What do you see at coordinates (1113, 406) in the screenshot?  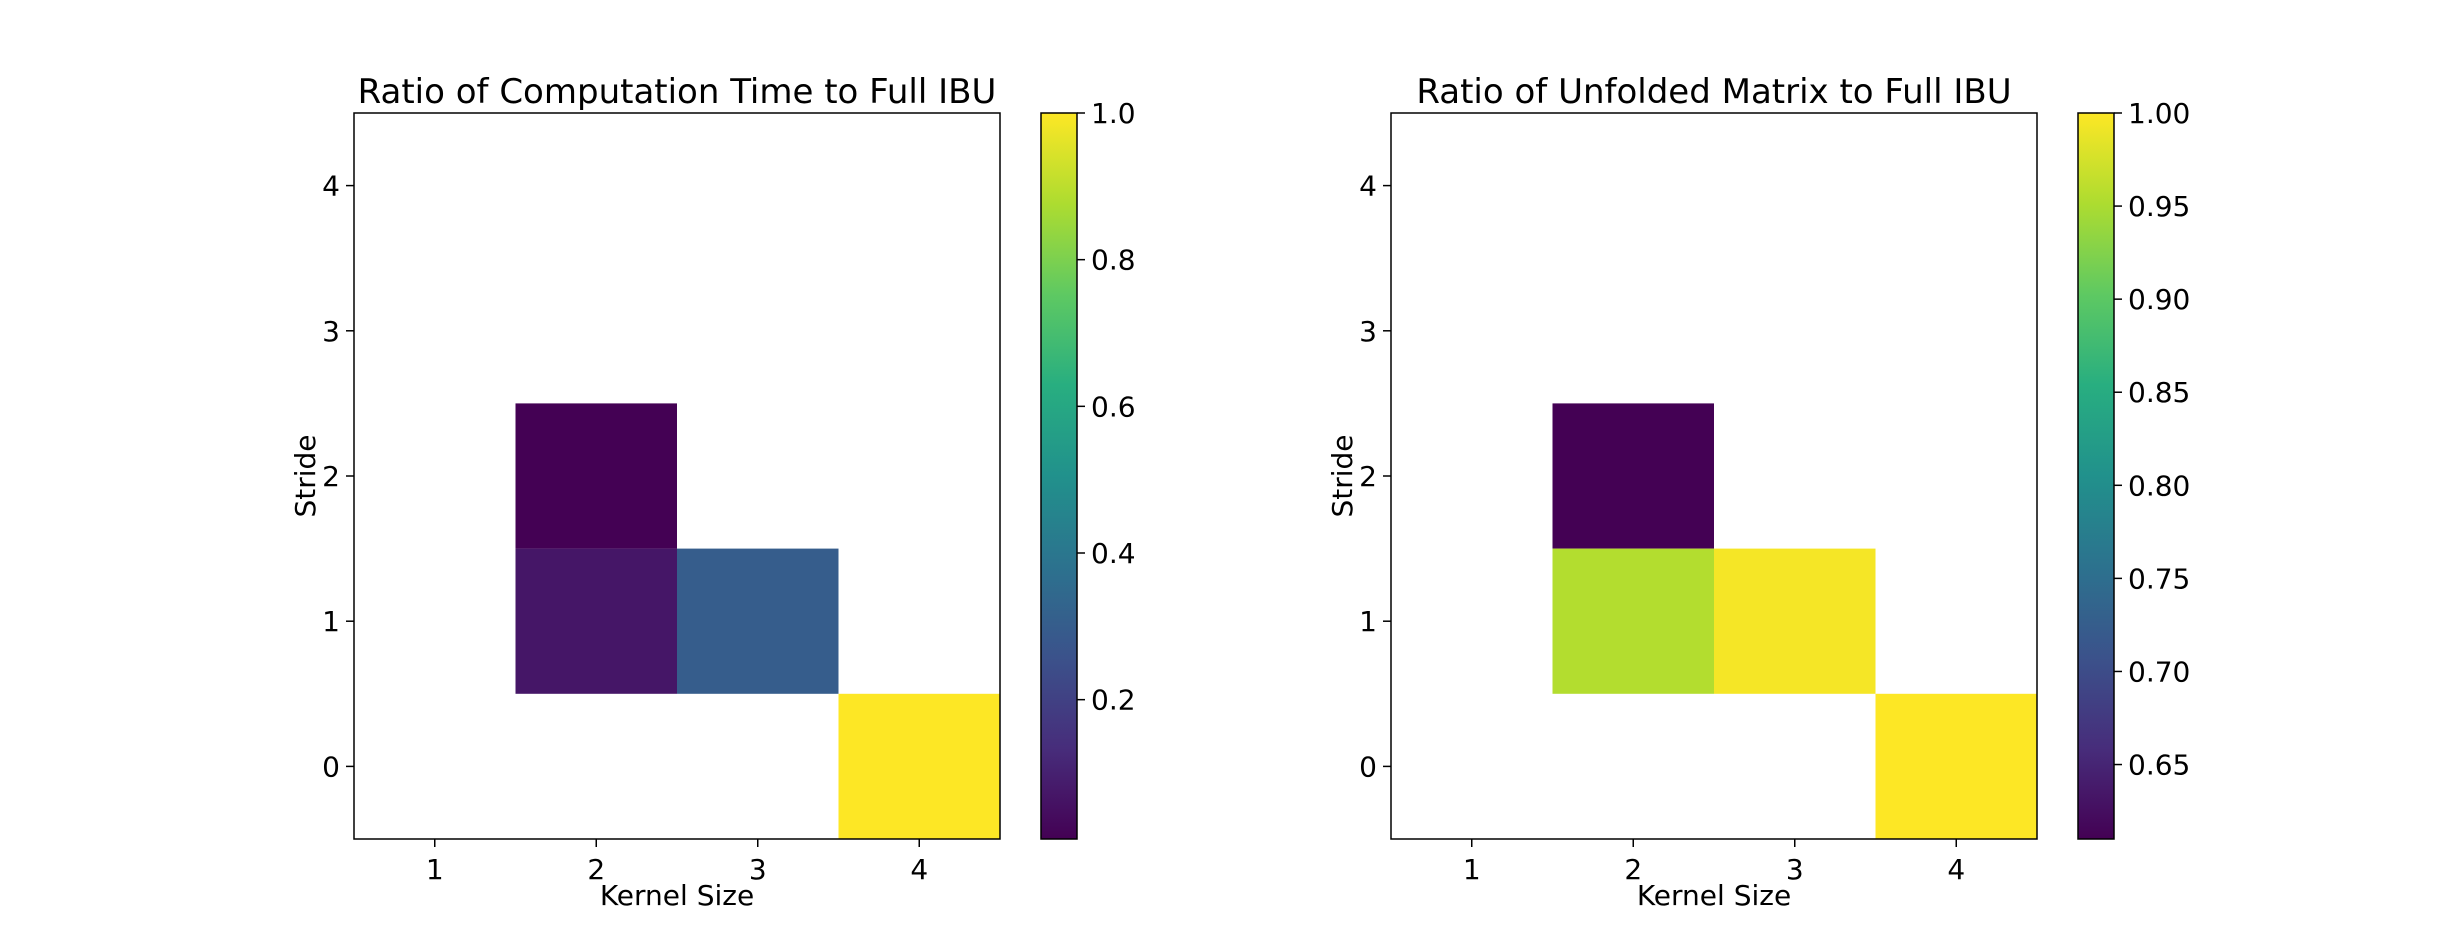 I see `colorbar-tick-label: 0.6` at bounding box center [1113, 406].